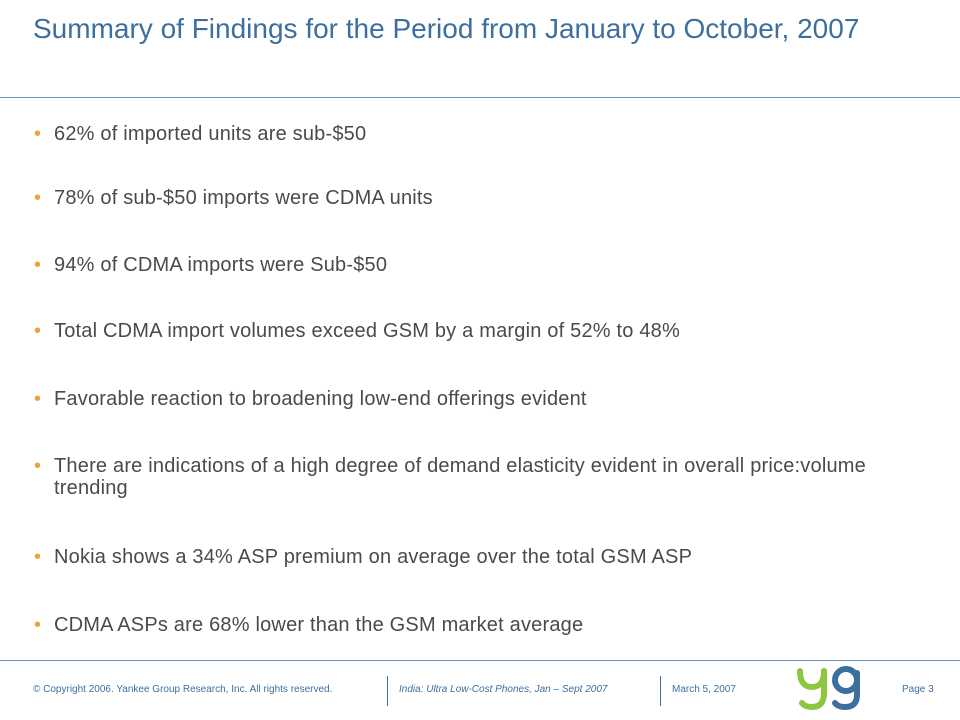 The width and height of the screenshot is (960, 720). What do you see at coordinates (243, 198) in the screenshot?
I see `bullet-text: 78% of sub-$50 imports were CDMA units` at bounding box center [243, 198].